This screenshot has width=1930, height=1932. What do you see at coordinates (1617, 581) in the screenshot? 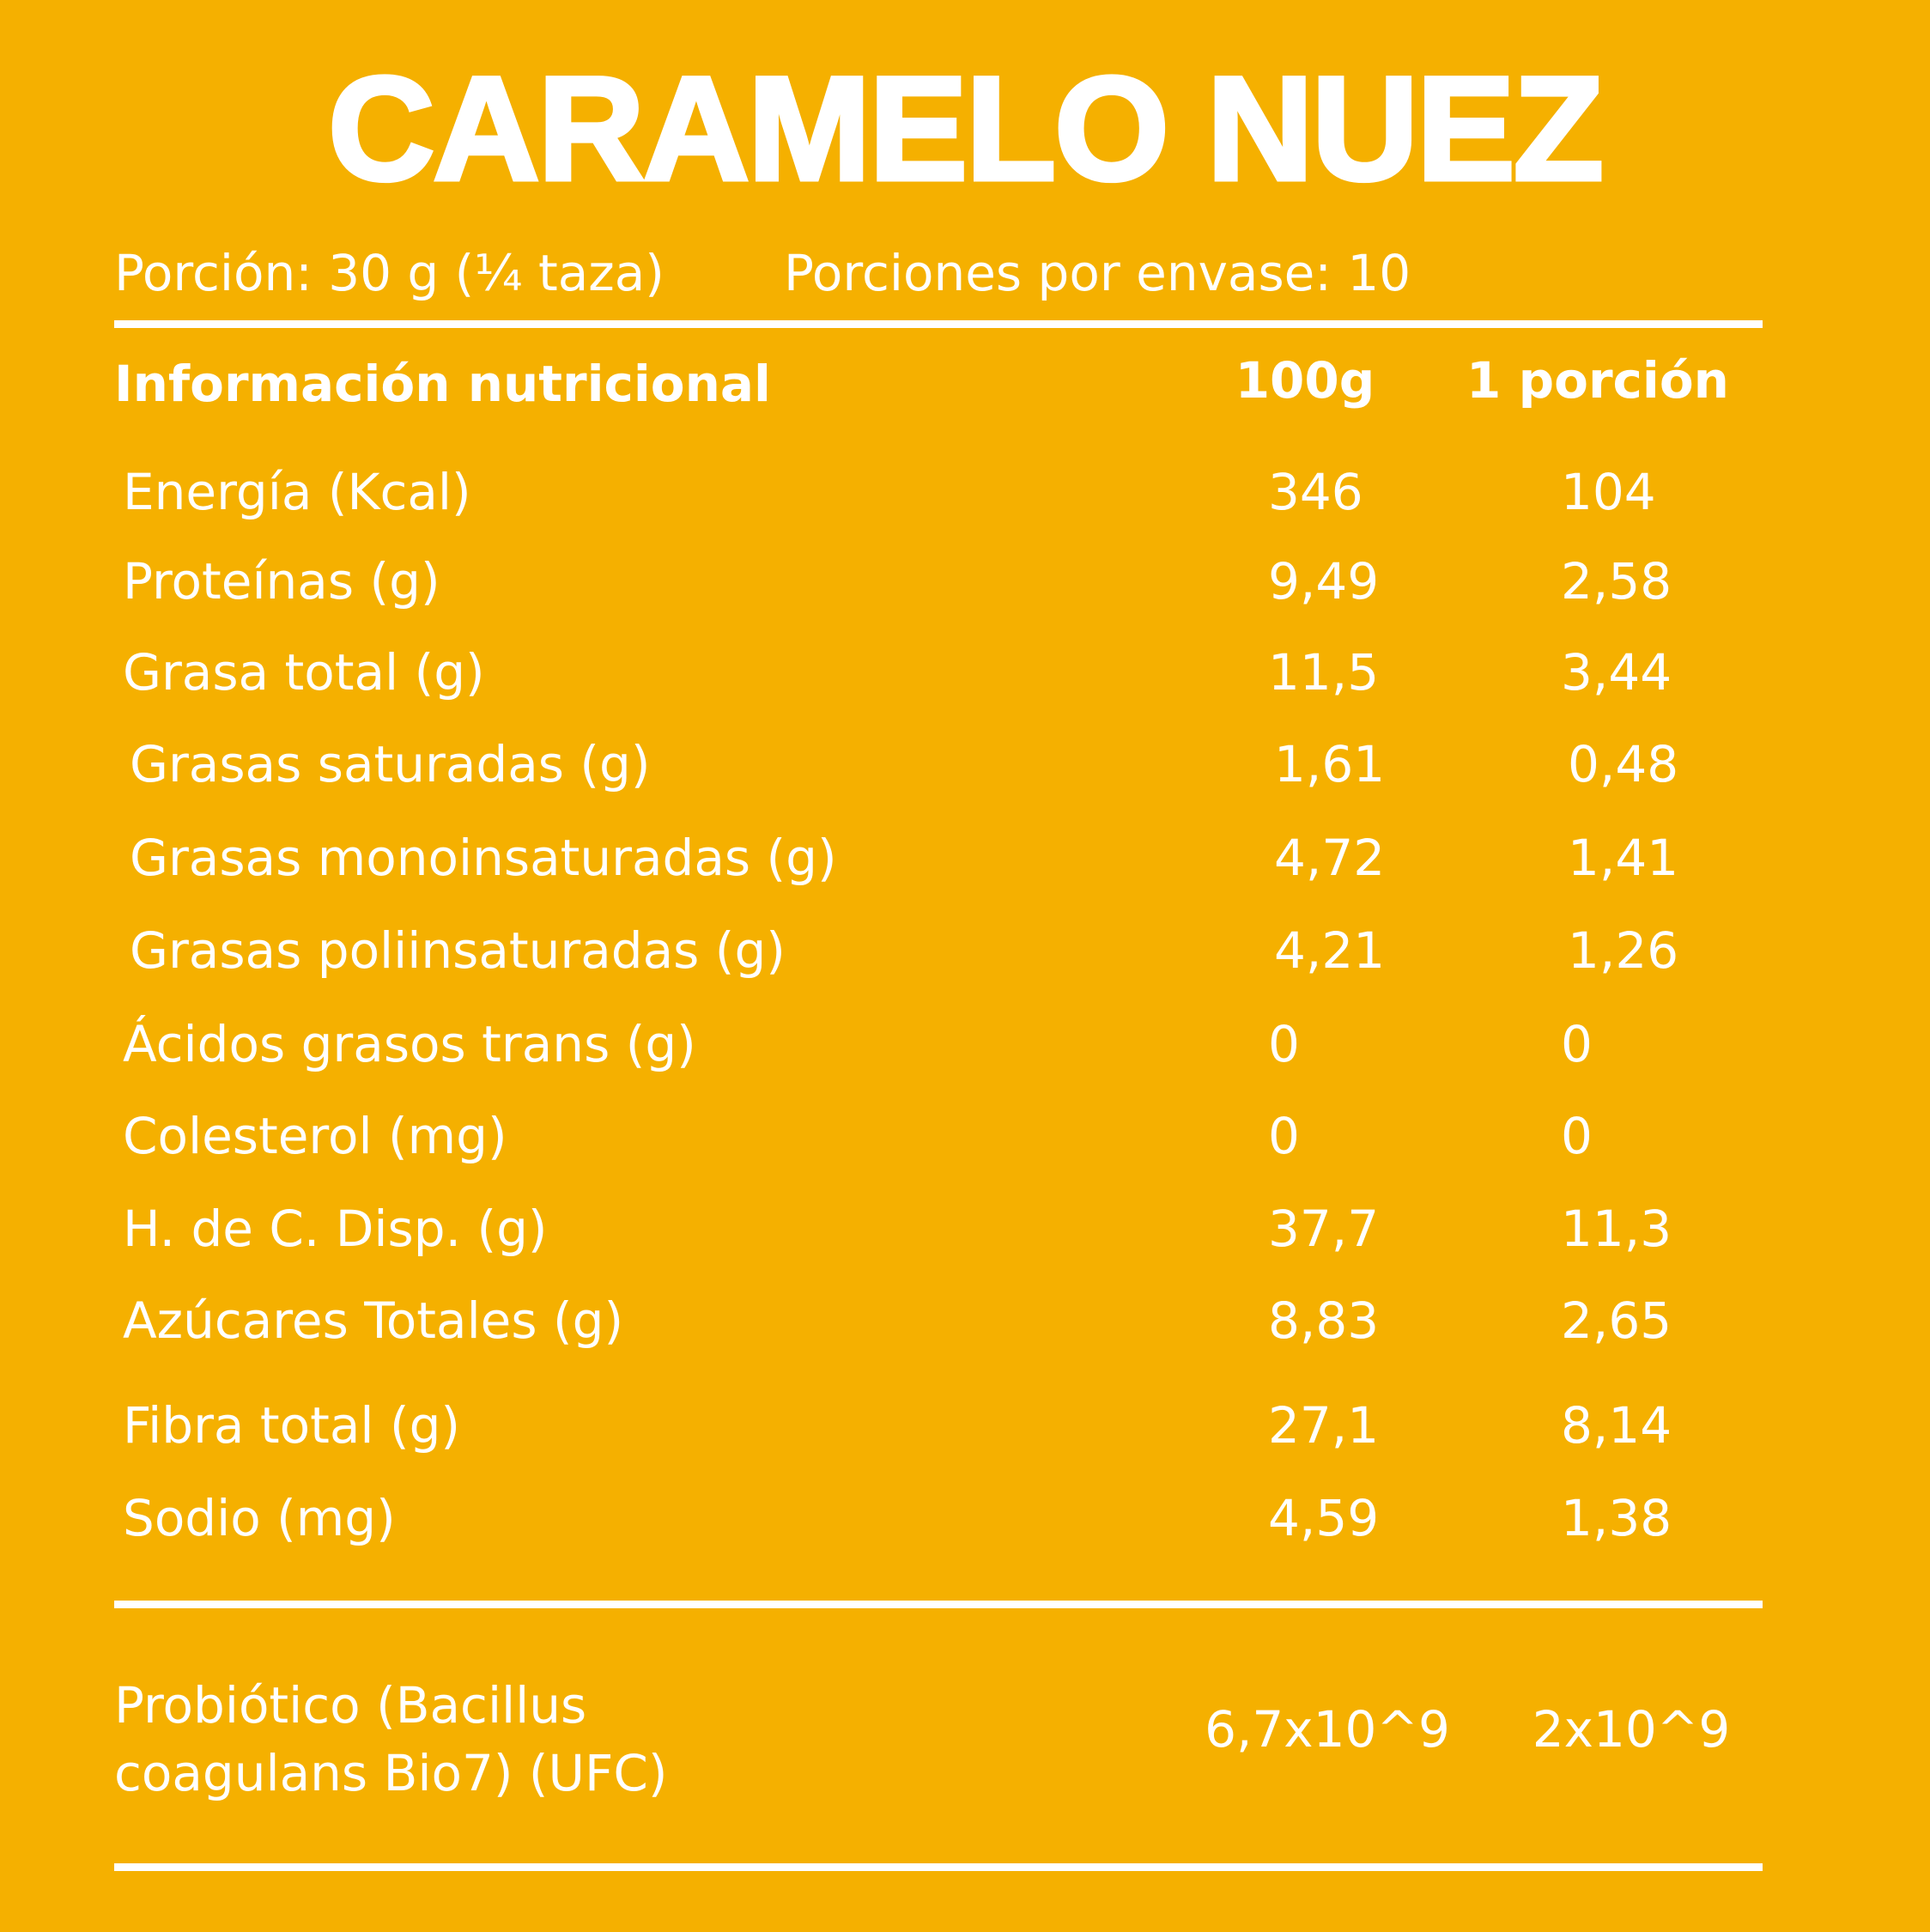
I see `nutrient-value: 2,58` at bounding box center [1617, 581].